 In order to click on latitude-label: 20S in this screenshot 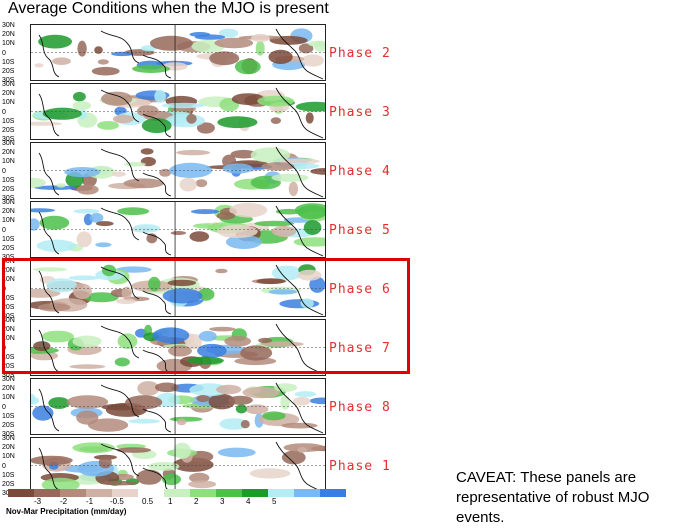, I will do `click(8, 484)`.